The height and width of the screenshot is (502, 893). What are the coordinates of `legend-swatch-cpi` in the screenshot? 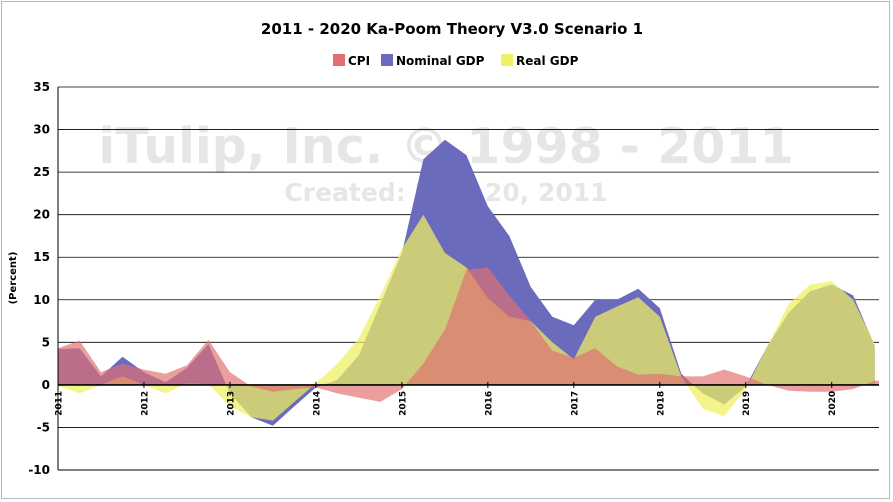 It's located at (339, 60).